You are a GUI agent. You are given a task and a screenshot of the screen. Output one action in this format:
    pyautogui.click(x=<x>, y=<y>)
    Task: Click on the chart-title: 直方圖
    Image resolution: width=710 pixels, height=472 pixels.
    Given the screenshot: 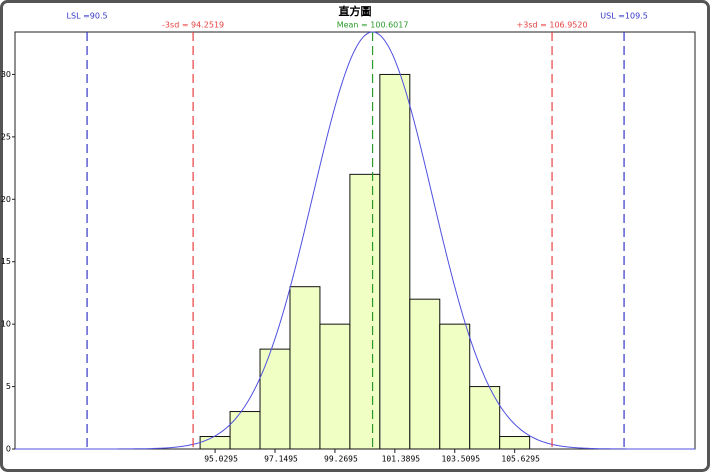 What is the action you would take?
    pyautogui.click(x=355, y=11)
    